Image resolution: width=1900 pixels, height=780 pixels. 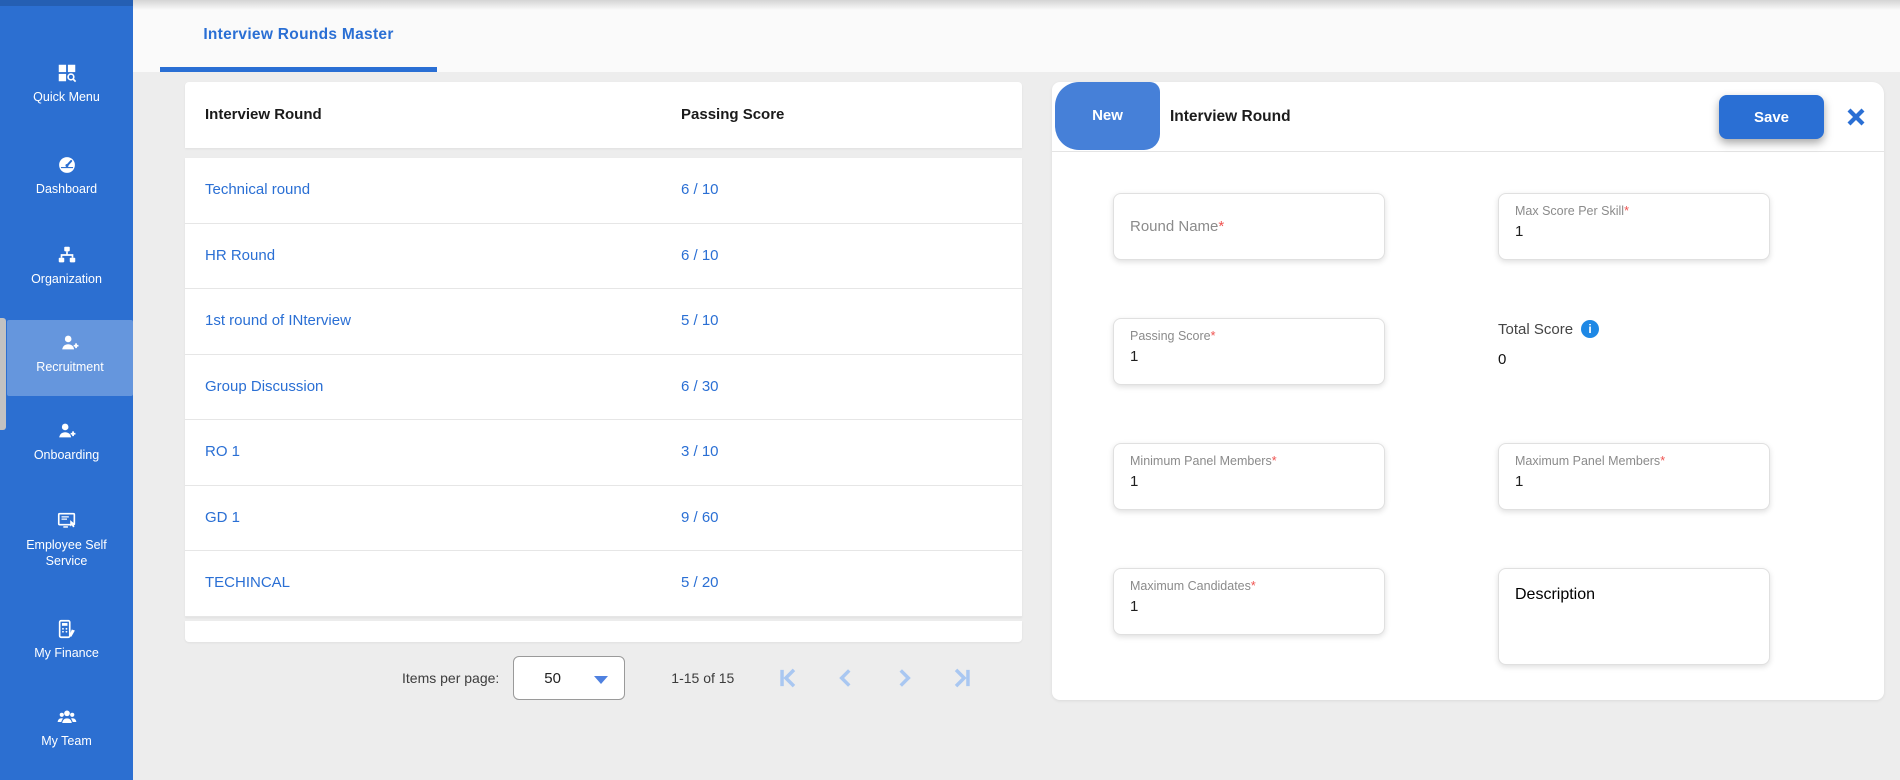 What do you see at coordinates (700, 451) in the screenshot?
I see `passing-score-value: 3 / 10` at bounding box center [700, 451].